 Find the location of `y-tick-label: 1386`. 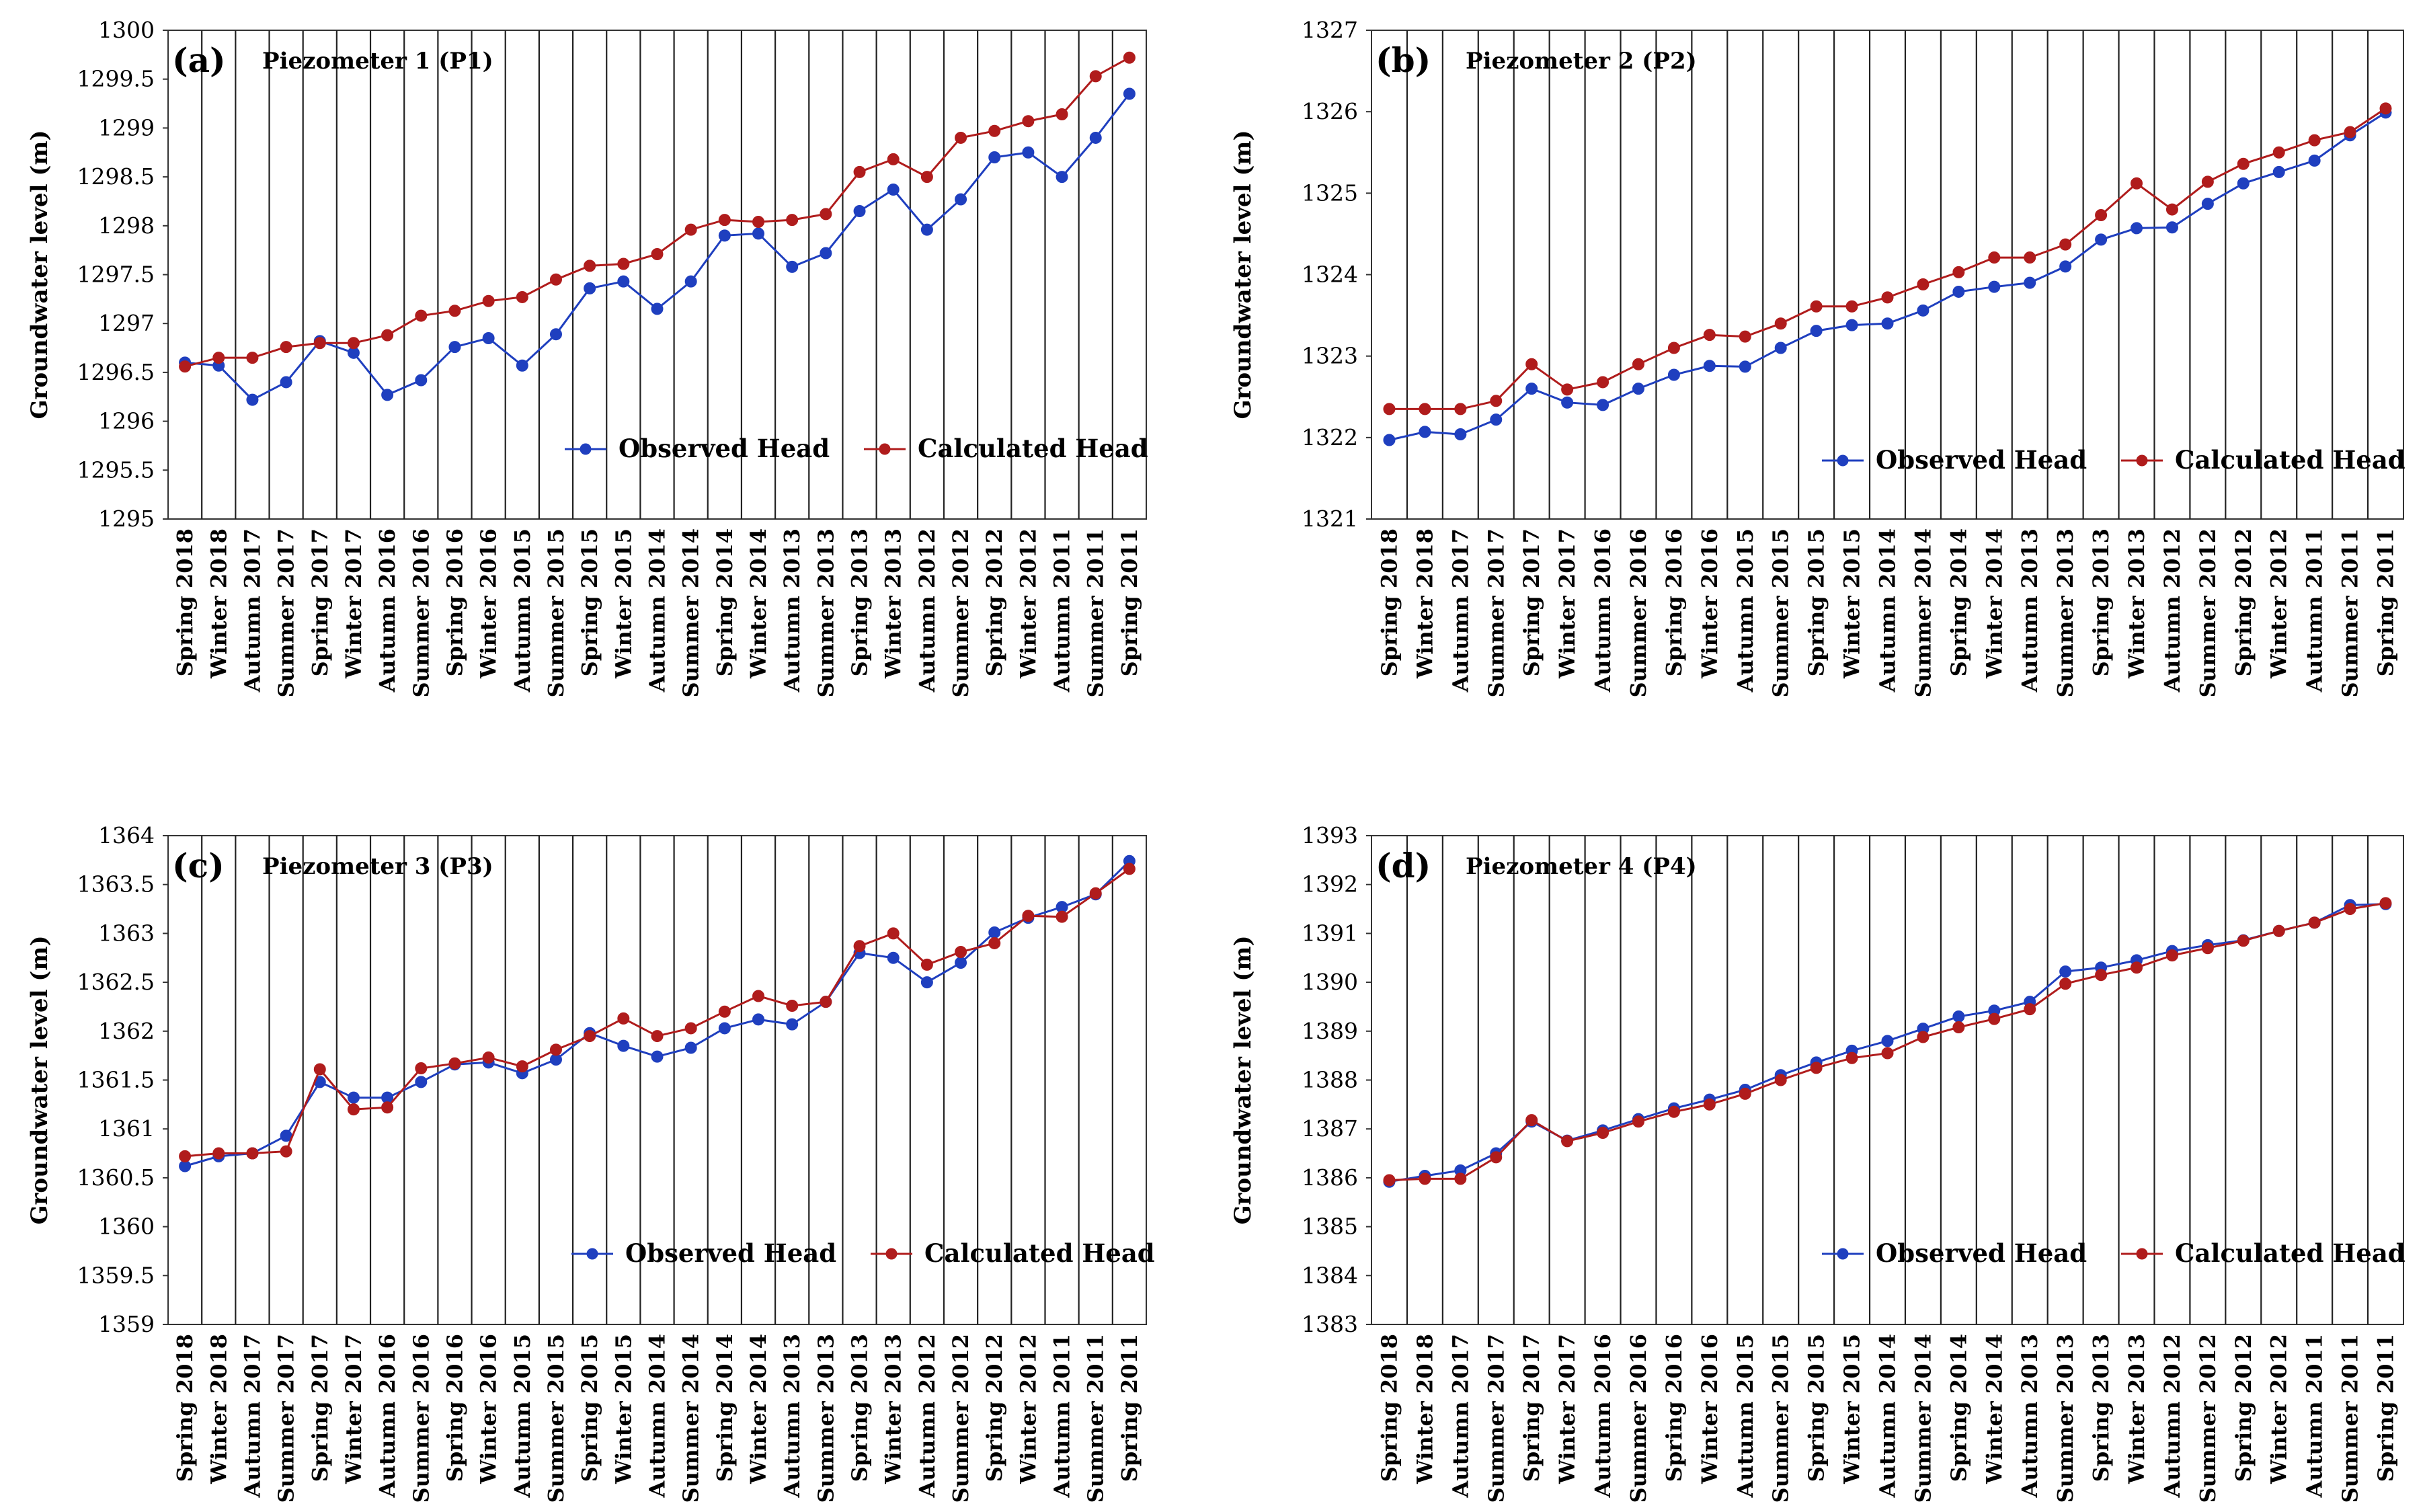

y-tick-label: 1386 is located at coordinates (1330, 1177).